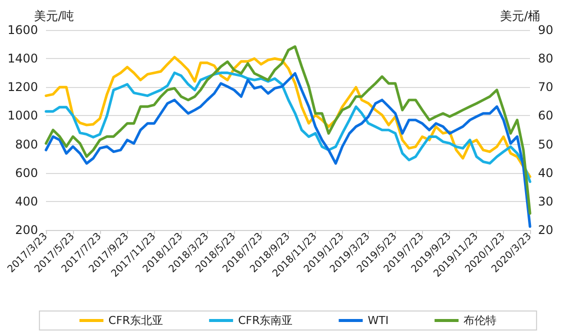 This screenshot has width=576, height=334. What do you see at coordinates (136, 320) in the screenshot?
I see `legend-label: CFR东北亚` at bounding box center [136, 320].